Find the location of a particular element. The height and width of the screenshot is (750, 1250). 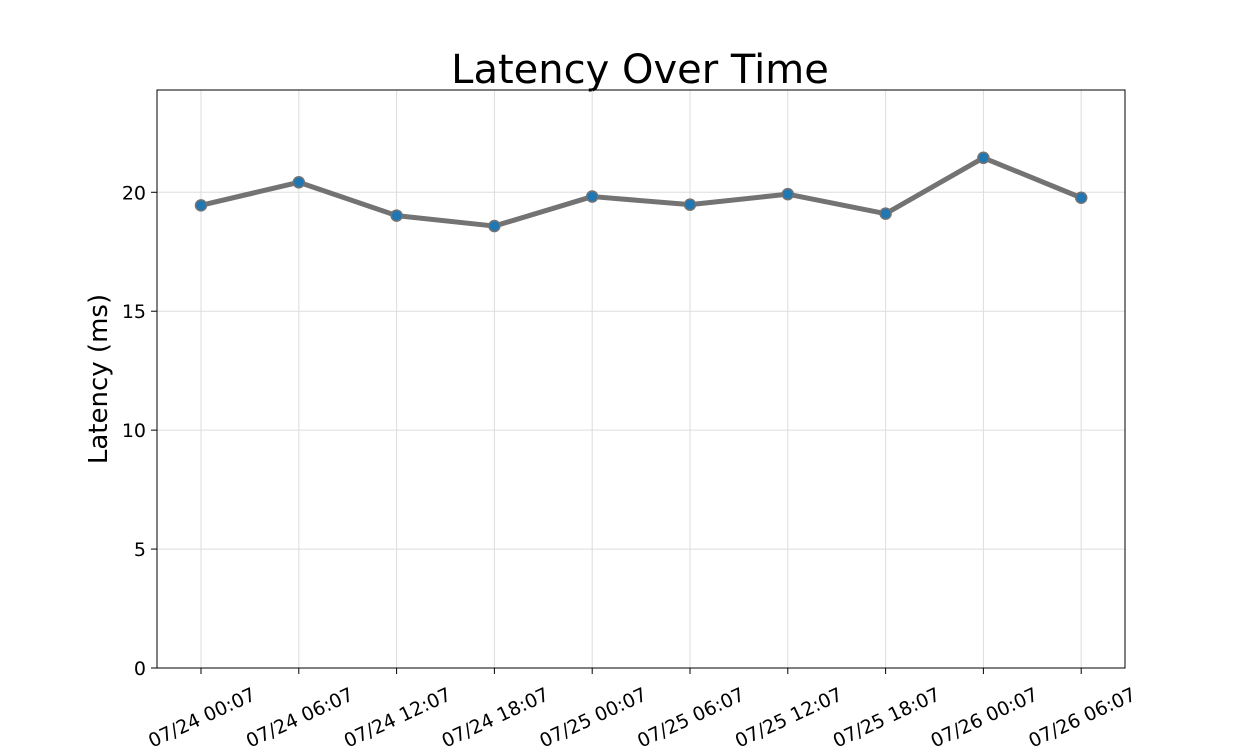

x-tick-label: 07/25 18:07 is located at coordinates (887, 717).